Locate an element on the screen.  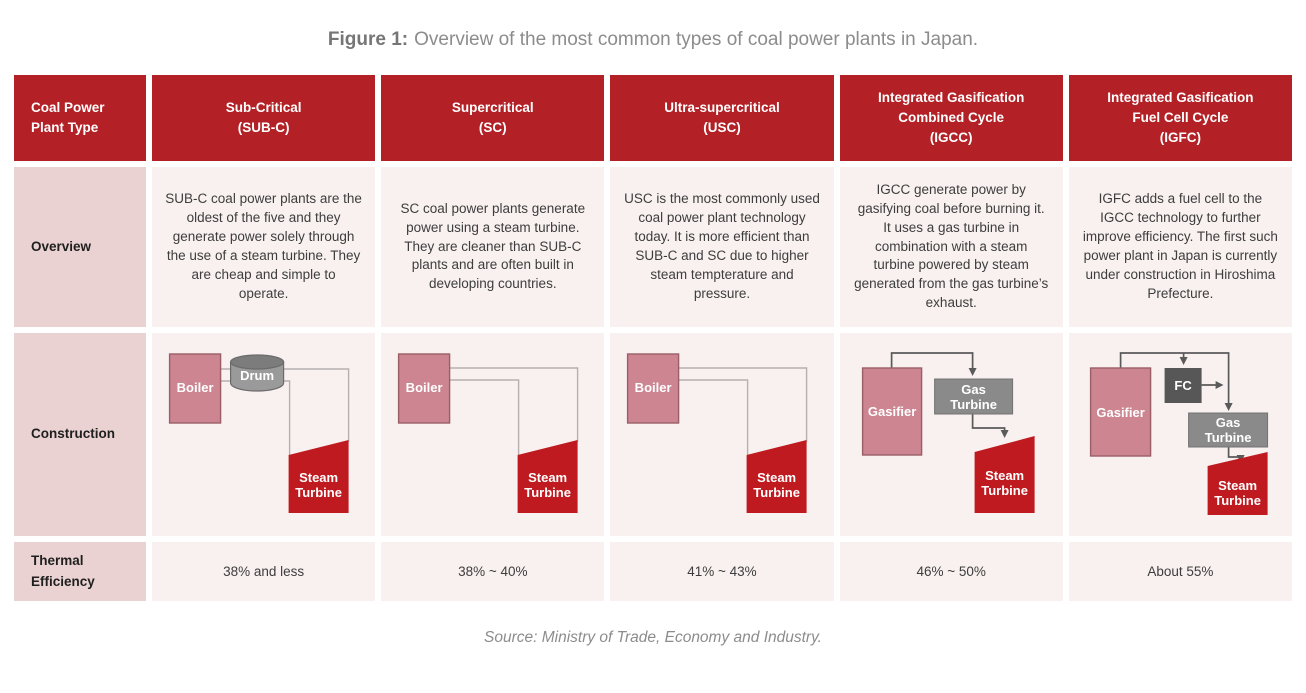
construction-cell-igcc: Gasifier Gas Turbine Steam Turbine is located at coordinates (951, 434).